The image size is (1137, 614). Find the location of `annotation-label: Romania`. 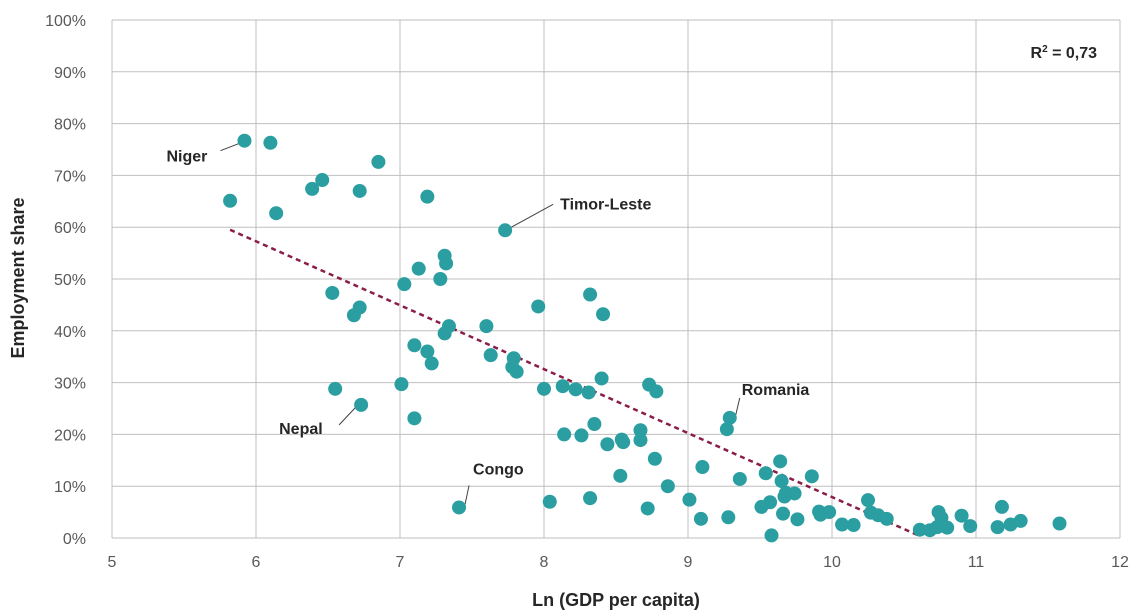

annotation-label: Romania is located at coordinates (776, 390).